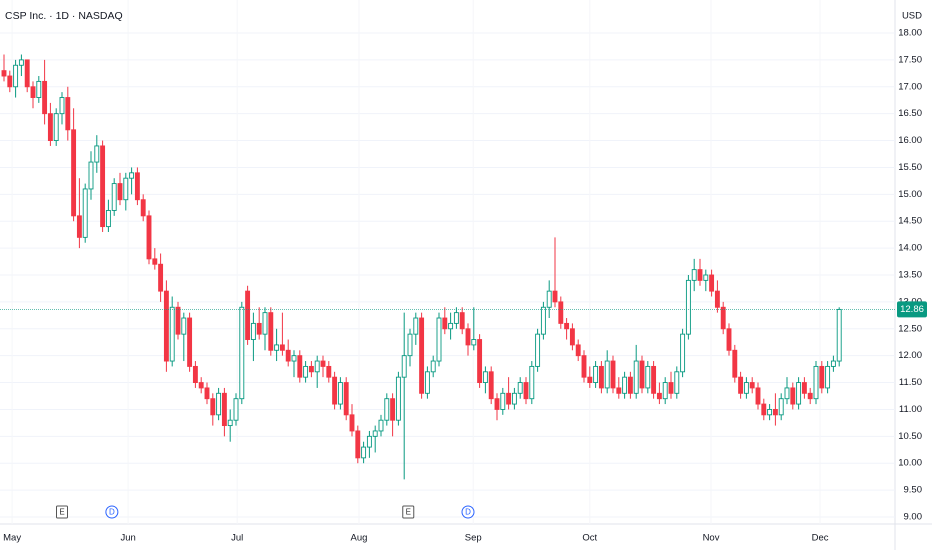  Describe the element at coordinates (910, 355) in the screenshot. I see `y-tick-label: 12.00` at that location.